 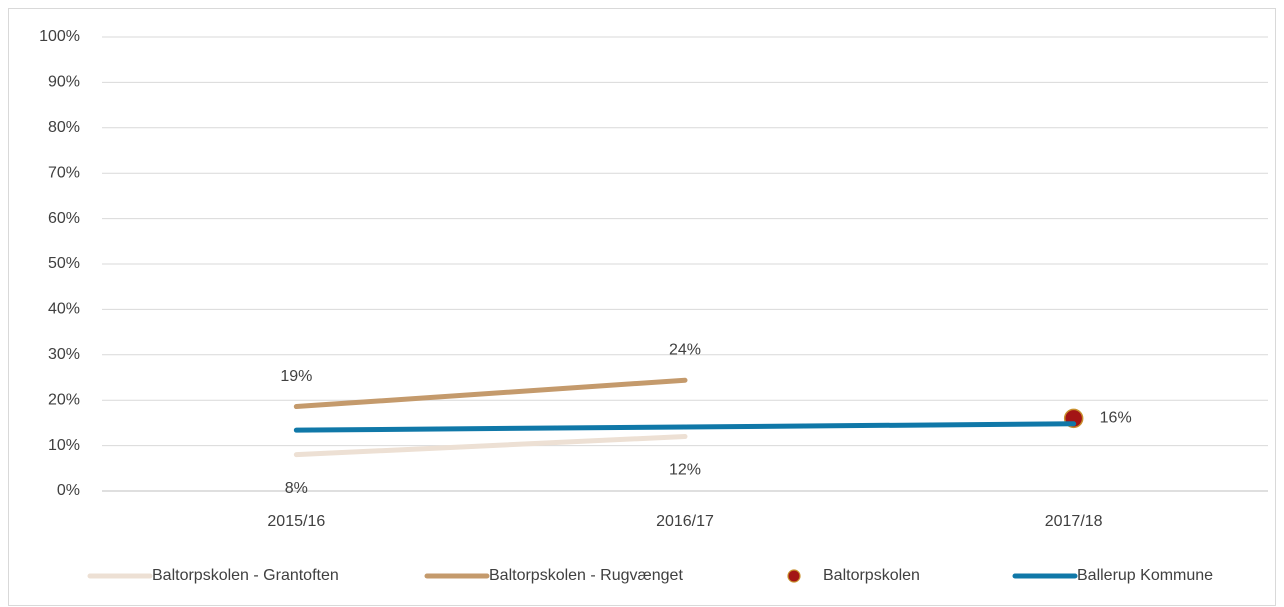 What do you see at coordinates (64, 172) in the screenshot?
I see `y-tick-label: 70%` at bounding box center [64, 172].